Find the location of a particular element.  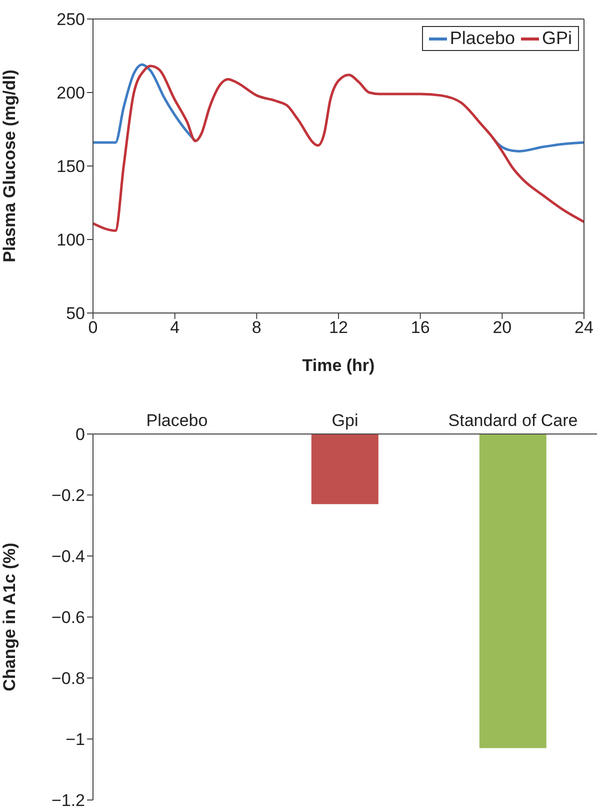

x-tick-label: 0 is located at coordinates (93, 328).